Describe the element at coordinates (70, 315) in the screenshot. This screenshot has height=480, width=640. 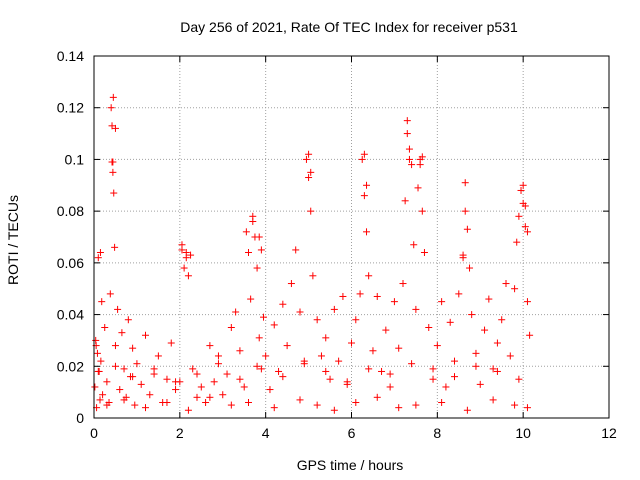
I see `y-tick-label: 0.04` at that location.